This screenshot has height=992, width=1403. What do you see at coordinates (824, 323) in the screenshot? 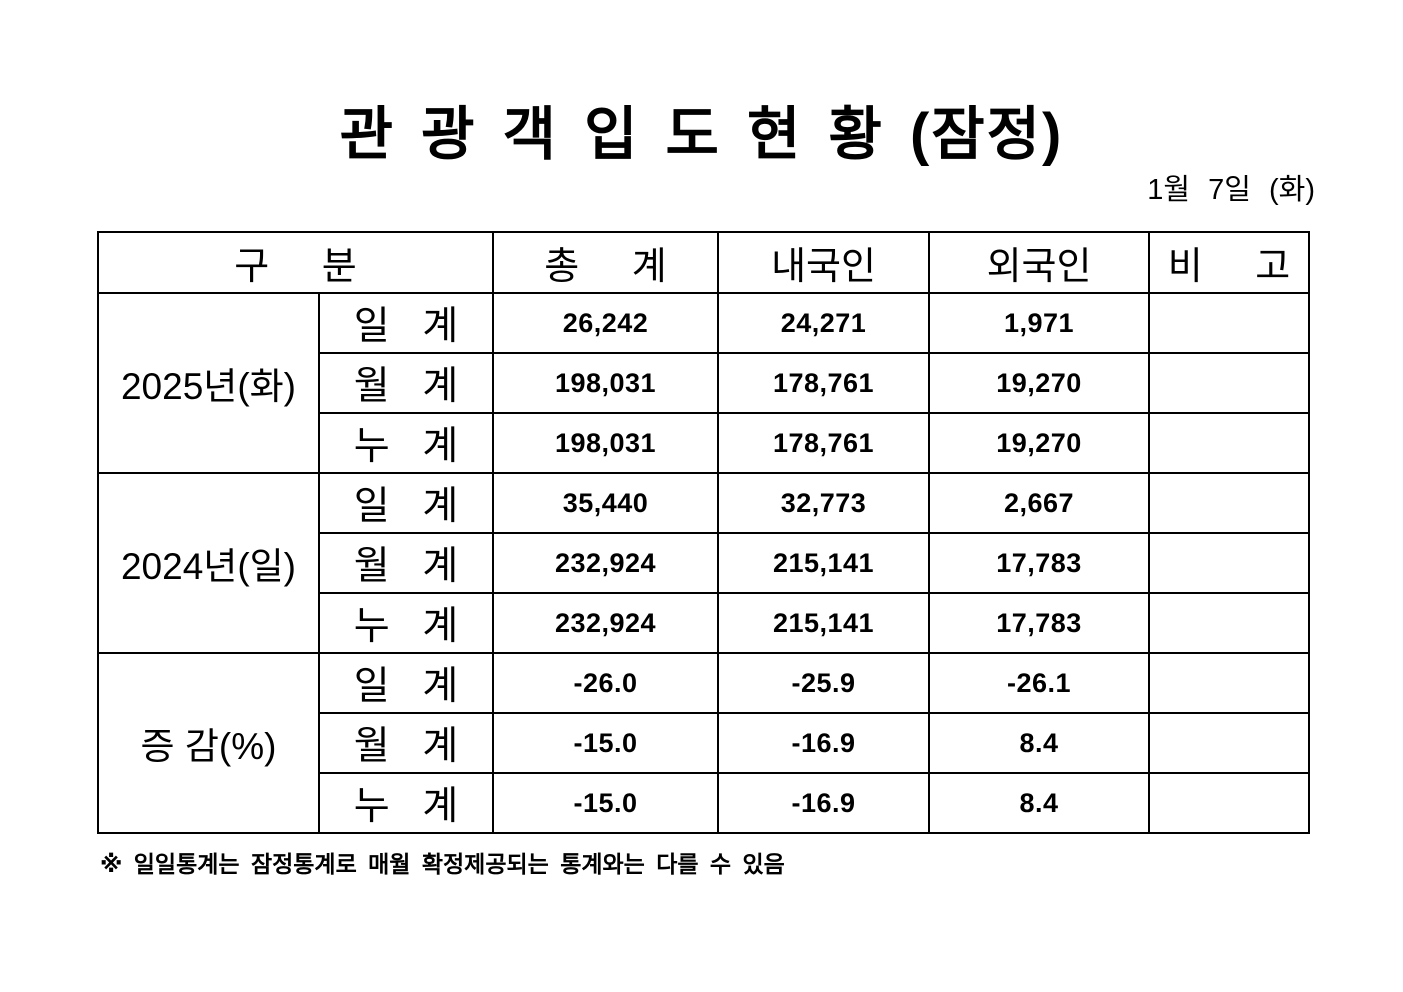
I see `cell-domestic-value: 24,271` at bounding box center [824, 323].